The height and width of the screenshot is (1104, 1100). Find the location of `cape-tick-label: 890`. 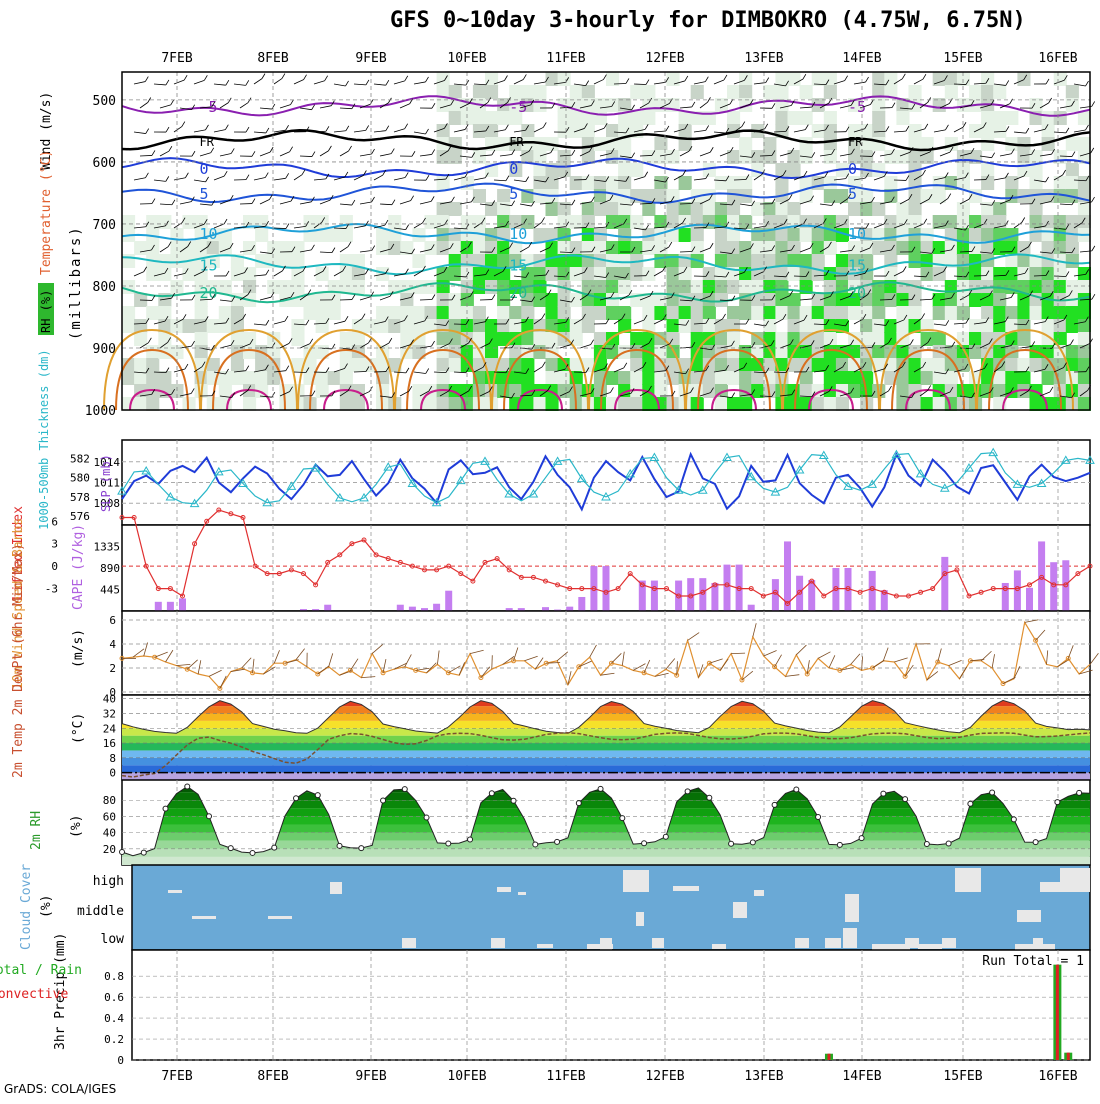

cape-tick-label: 890 is located at coordinates (110, 568).